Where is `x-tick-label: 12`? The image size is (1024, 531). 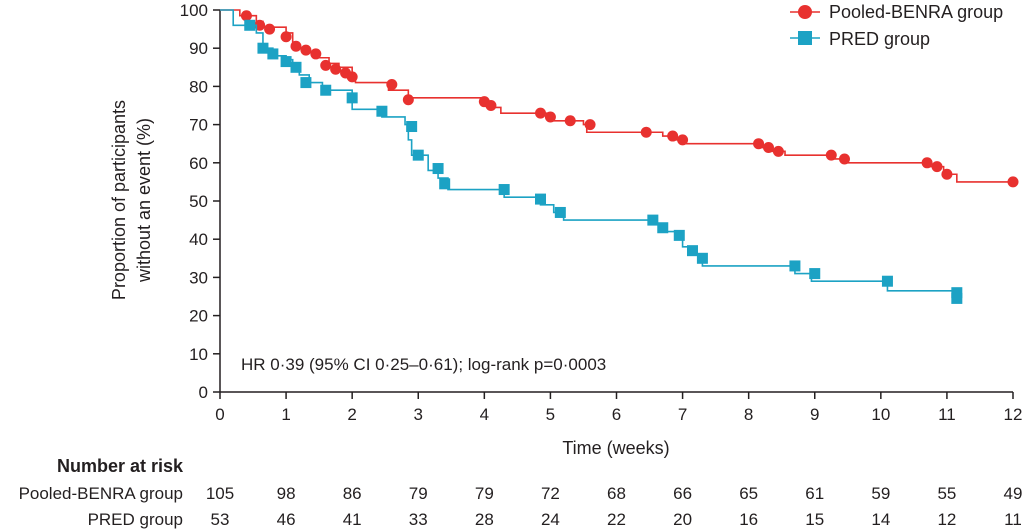
x-tick-label: 12 is located at coordinates (1013, 414).